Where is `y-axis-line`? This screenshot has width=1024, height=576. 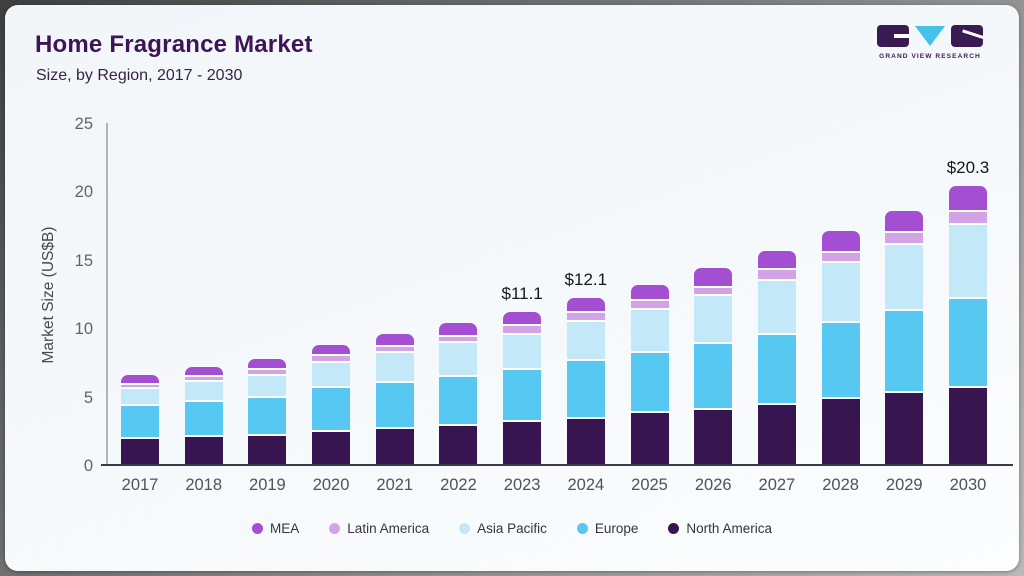 y-axis-line is located at coordinates (107, 294).